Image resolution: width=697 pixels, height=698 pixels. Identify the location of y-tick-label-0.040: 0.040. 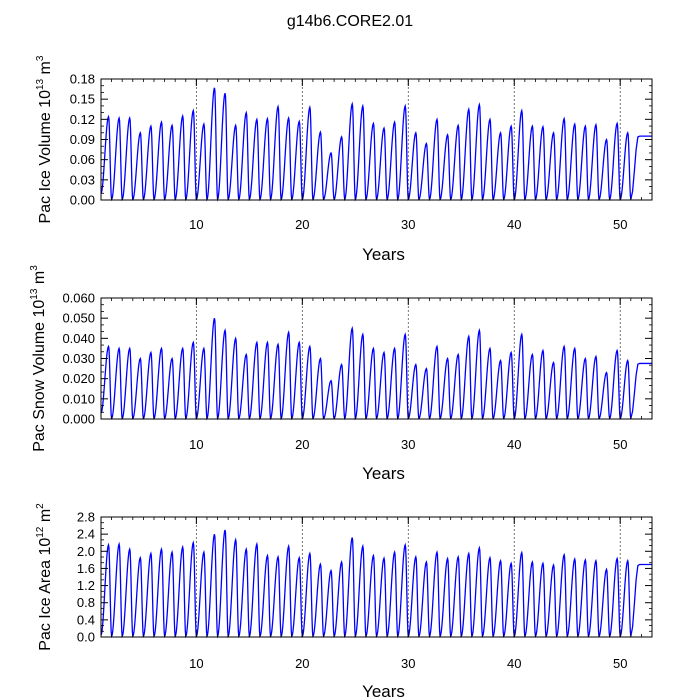
(78, 338).